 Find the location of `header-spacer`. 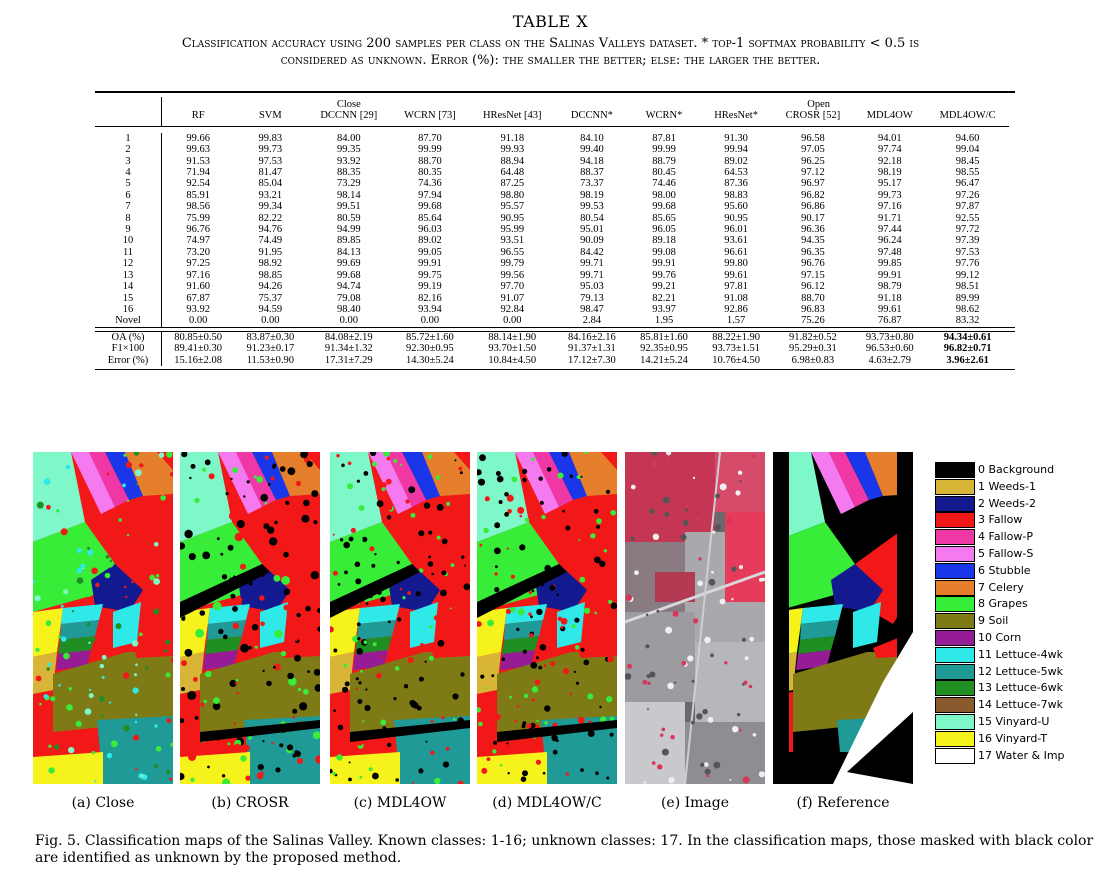

header-spacer is located at coordinates (270, 103).